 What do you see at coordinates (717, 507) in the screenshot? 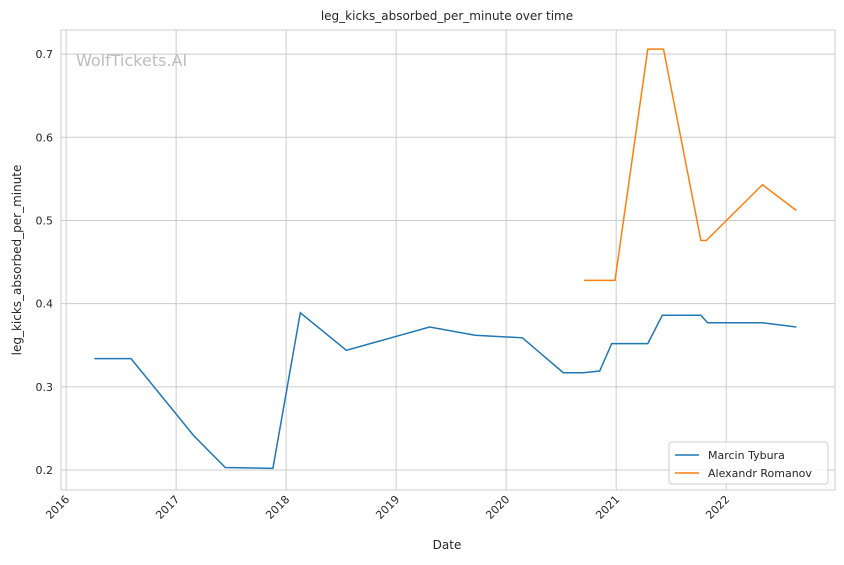
I see `x-tick-label: 2022` at bounding box center [717, 507].